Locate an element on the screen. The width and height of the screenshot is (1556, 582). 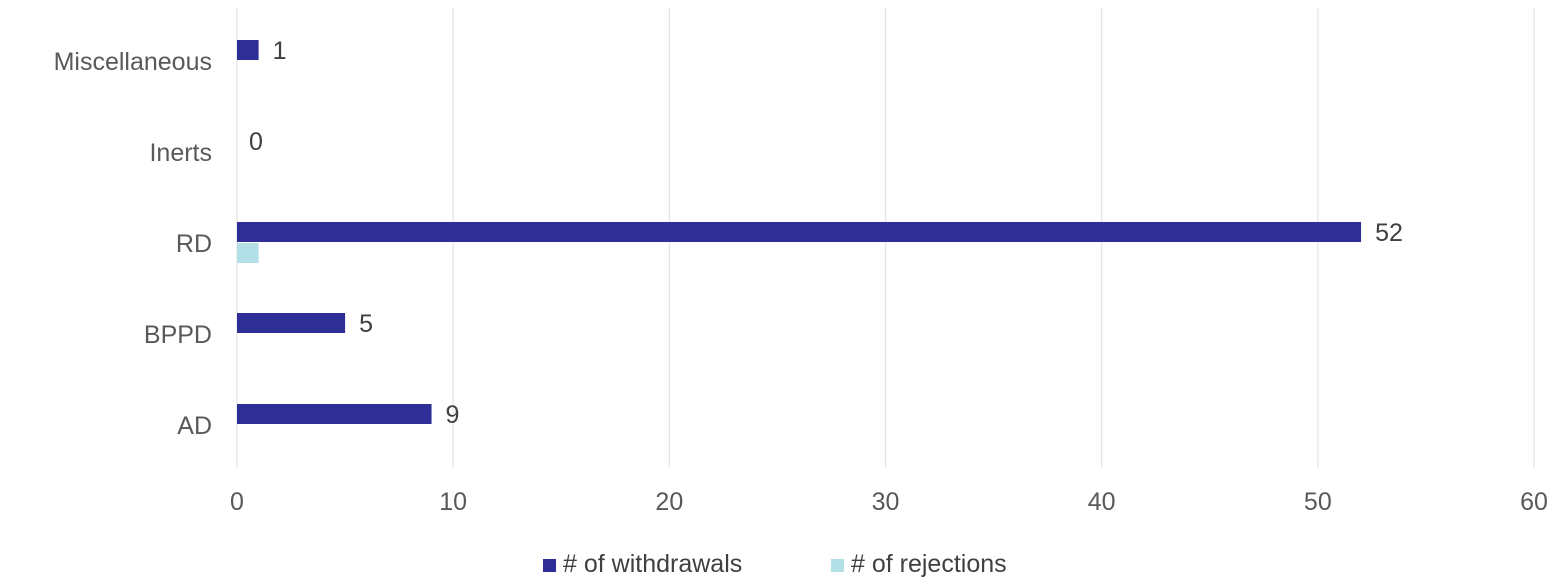
bar-withdrawals-rd is located at coordinates (799, 232).